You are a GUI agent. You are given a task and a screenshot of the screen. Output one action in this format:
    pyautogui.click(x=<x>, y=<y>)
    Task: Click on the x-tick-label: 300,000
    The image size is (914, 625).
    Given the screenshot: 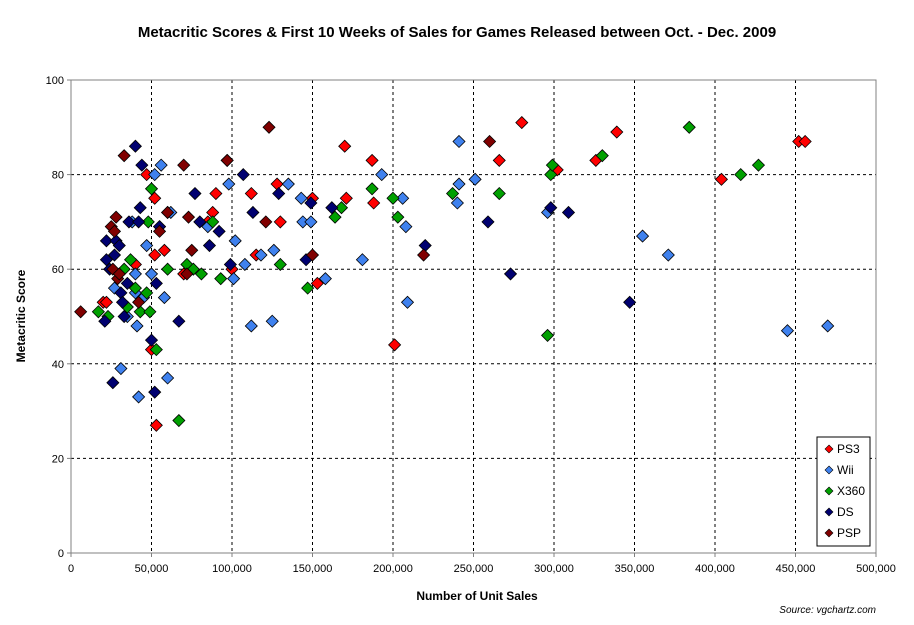 What is the action you would take?
    pyautogui.click(x=554, y=569)
    